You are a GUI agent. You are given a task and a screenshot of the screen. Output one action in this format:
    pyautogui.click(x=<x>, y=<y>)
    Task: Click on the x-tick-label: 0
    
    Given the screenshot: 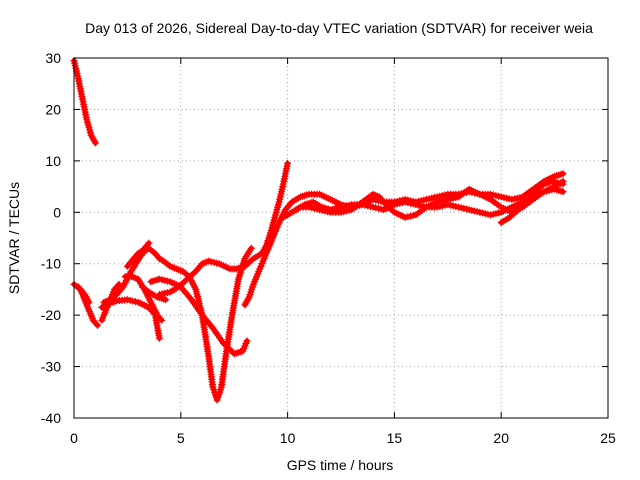 What is the action you would take?
    pyautogui.click(x=74, y=438)
    